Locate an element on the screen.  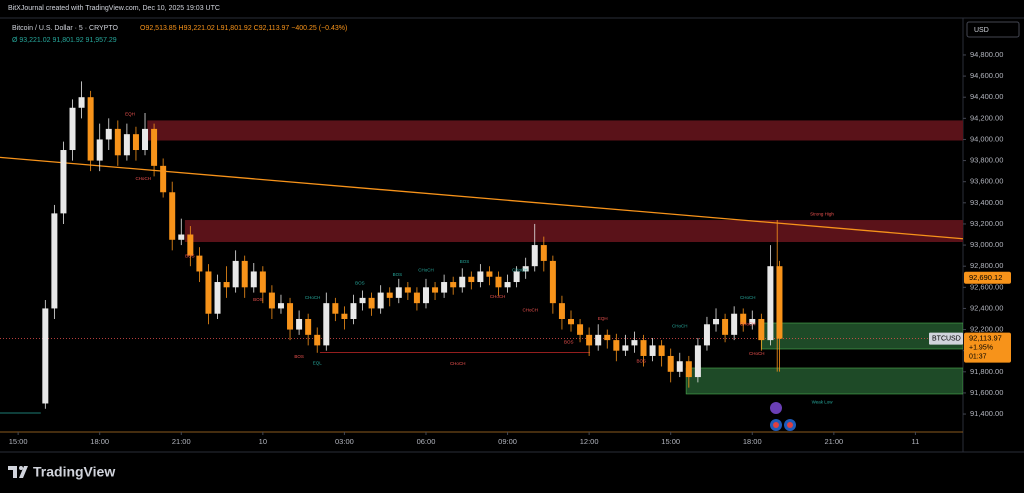
y-tick-label: 93,200.00 is located at coordinates (986, 223).